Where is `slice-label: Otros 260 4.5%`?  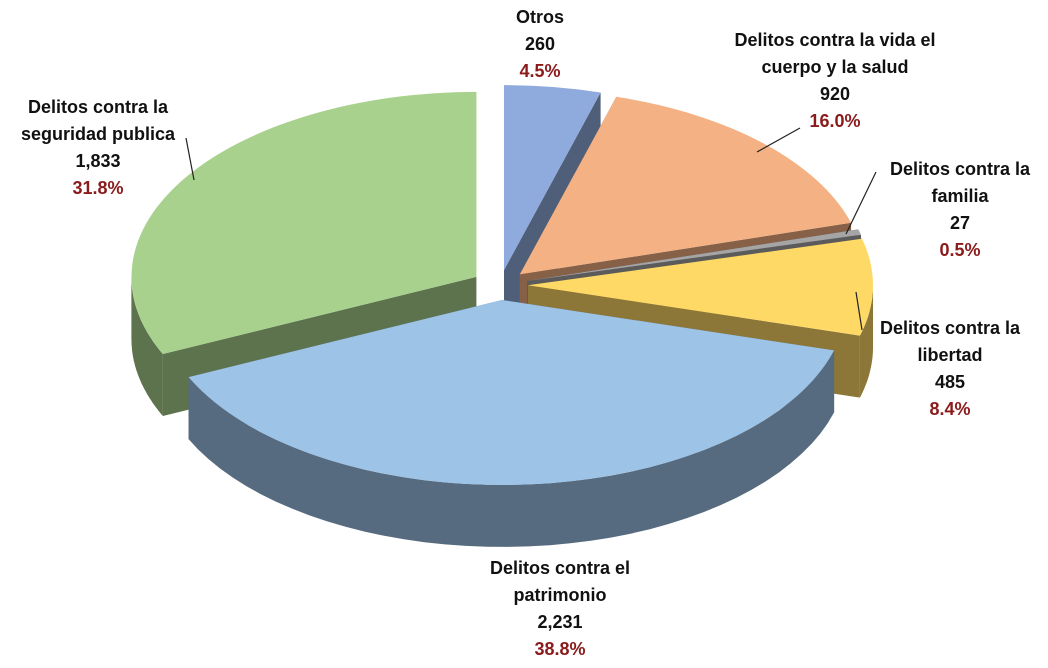 slice-label: Otros 260 4.5% is located at coordinates (540, 44).